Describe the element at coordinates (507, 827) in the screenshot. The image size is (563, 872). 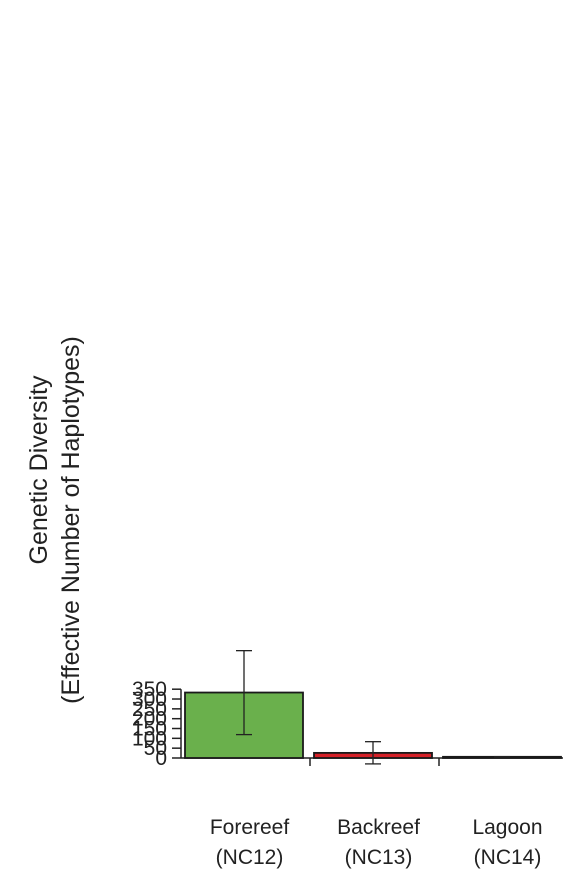
I see `x-category-label: Lagoon` at that location.